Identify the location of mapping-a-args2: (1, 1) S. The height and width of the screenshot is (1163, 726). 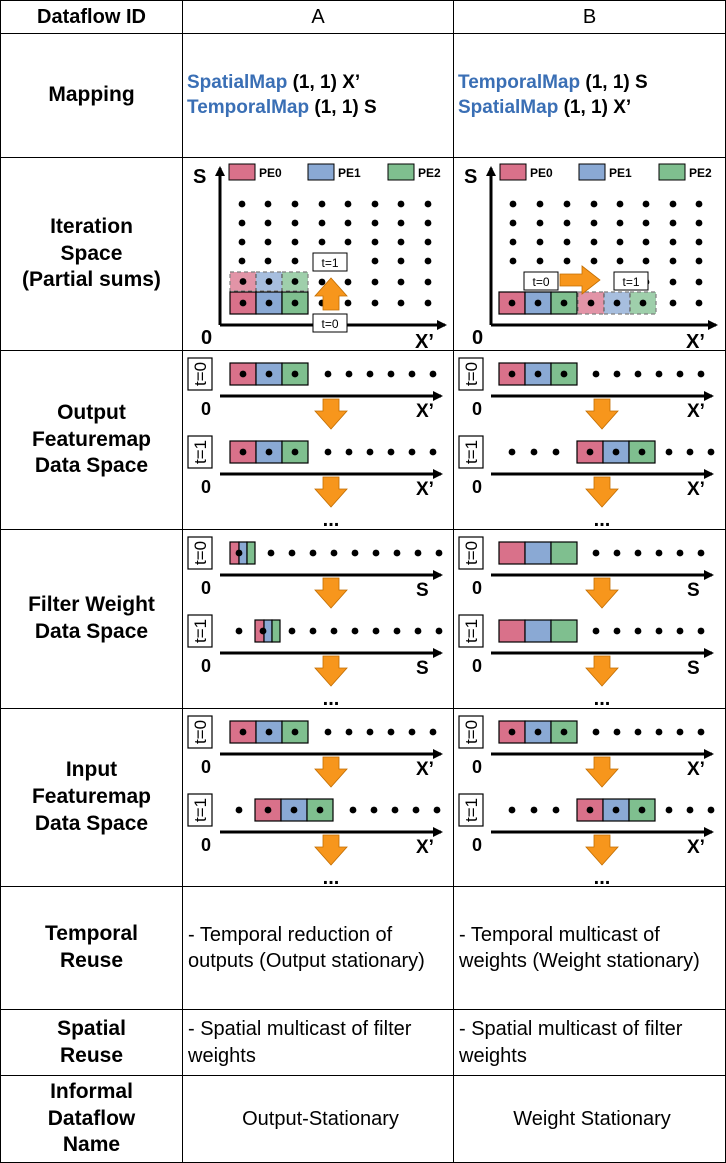
(345, 107).